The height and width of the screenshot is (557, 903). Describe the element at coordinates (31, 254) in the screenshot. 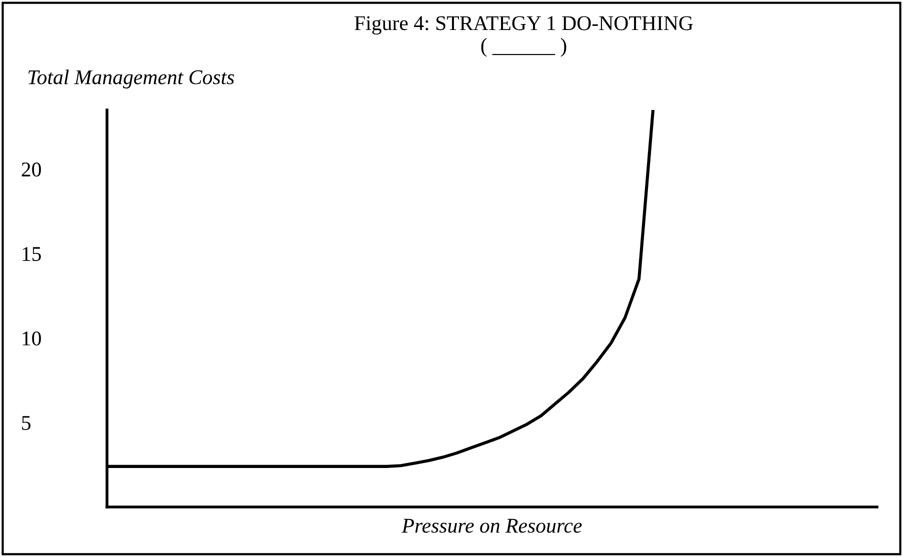

I see `y-tick-label: 15` at that location.